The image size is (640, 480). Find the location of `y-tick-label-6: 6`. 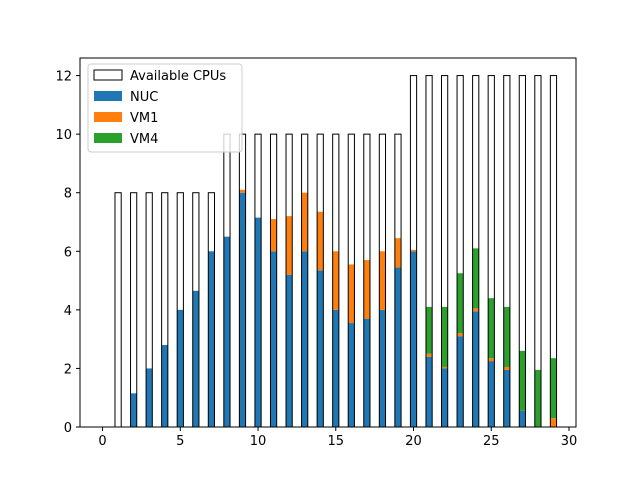

y-tick-label-6: 6 is located at coordinates (68, 252).